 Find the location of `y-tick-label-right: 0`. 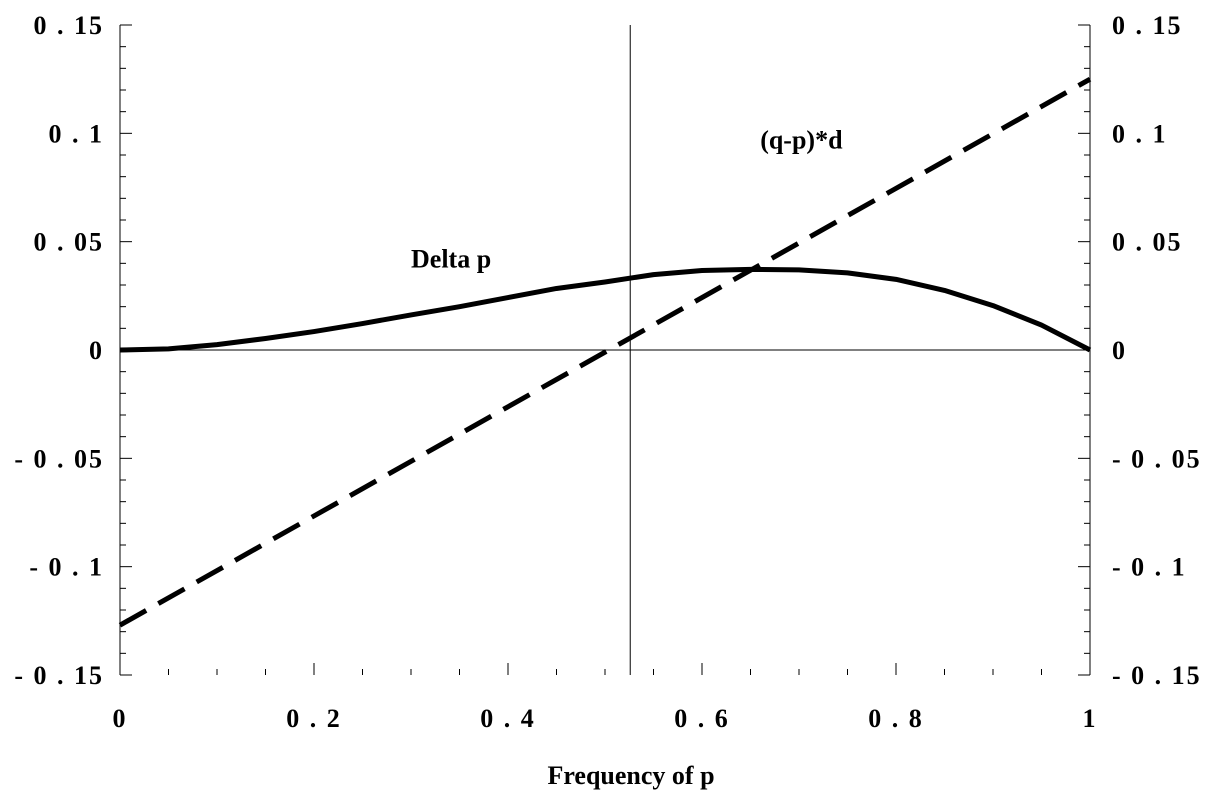

y-tick-label-right: 0 is located at coordinates (1119, 350).